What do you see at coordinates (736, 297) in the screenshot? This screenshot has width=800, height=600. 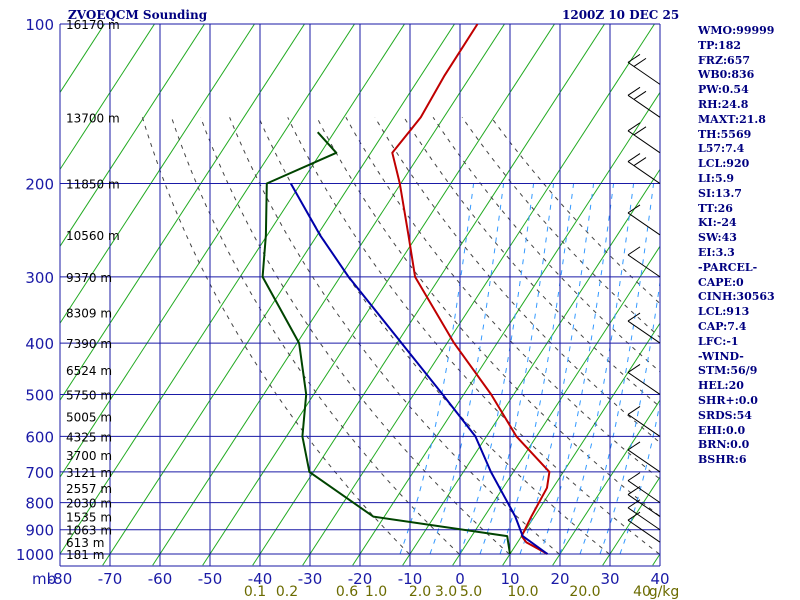 I see `stat-item: CINH:30563` at bounding box center [736, 297].